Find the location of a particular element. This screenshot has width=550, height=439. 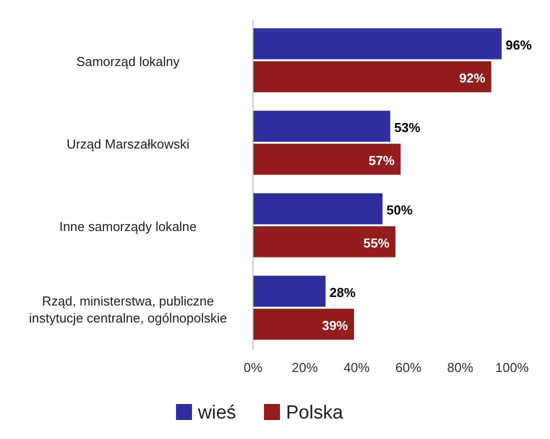

x-tick-label: 20% is located at coordinates (305, 367).